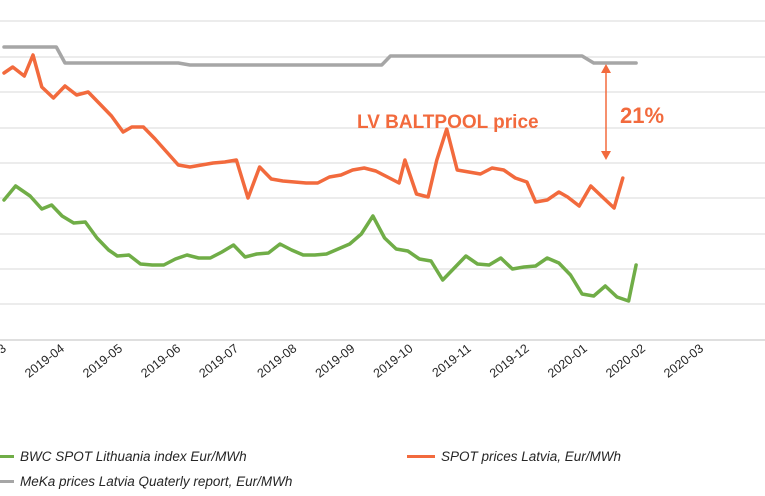 Image resolution: width=765 pixels, height=496 pixels. What do you see at coordinates (102, 360) in the screenshot?
I see `x-tick-label: 2019-05` at bounding box center [102, 360].